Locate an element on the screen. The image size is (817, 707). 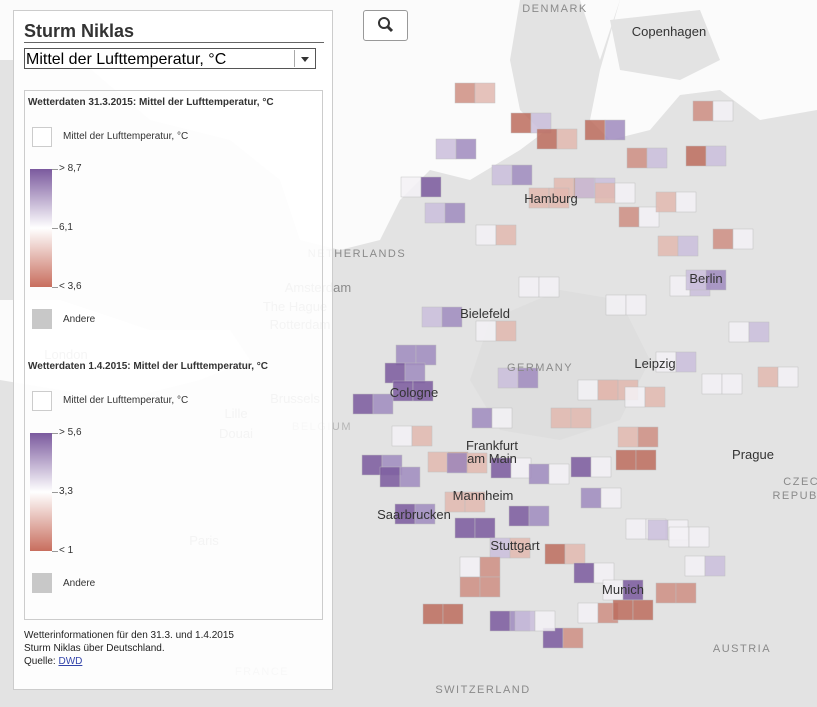
ramp-label: < 1 is located at coordinates (66, 550).